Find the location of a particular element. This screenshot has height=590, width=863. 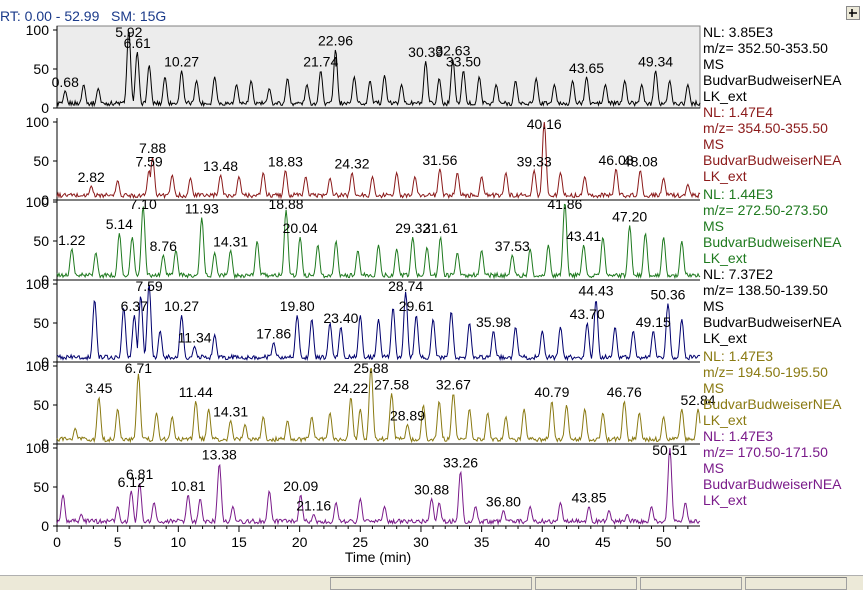

peak-label: 14.31 is located at coordinates (230, 412).